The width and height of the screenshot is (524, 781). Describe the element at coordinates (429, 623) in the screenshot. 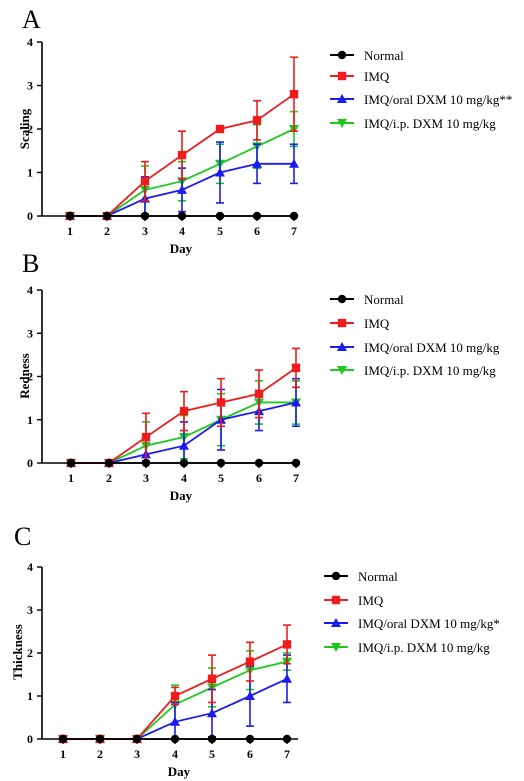

I see `legend-label: IMQ/oral DXM 10 mg/kg*` at that location.